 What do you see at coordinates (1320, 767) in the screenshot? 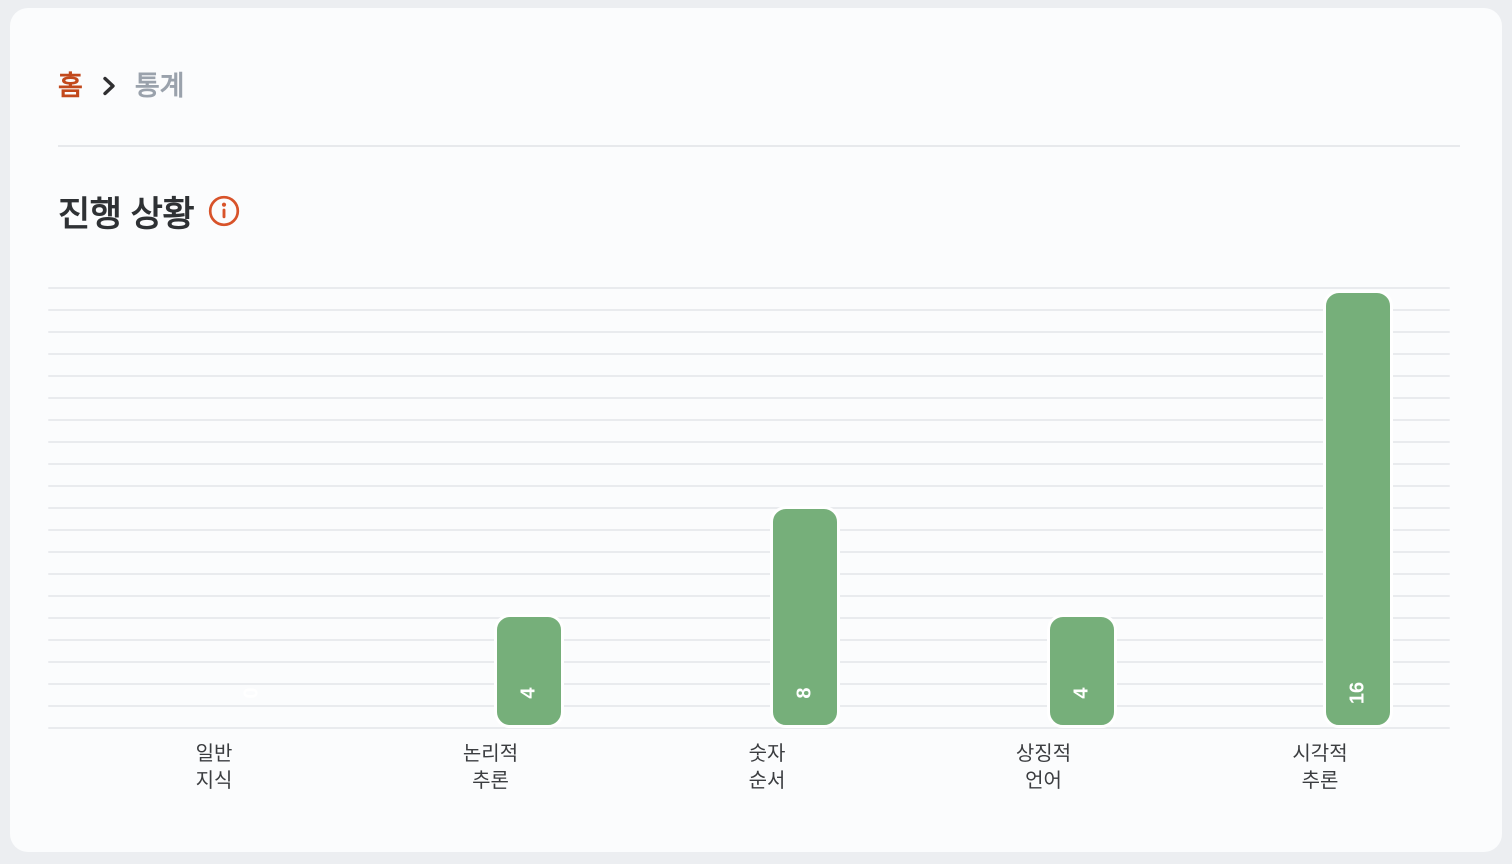
I see `category-label: 시각적 추론` at bounding box center [1320, 767].